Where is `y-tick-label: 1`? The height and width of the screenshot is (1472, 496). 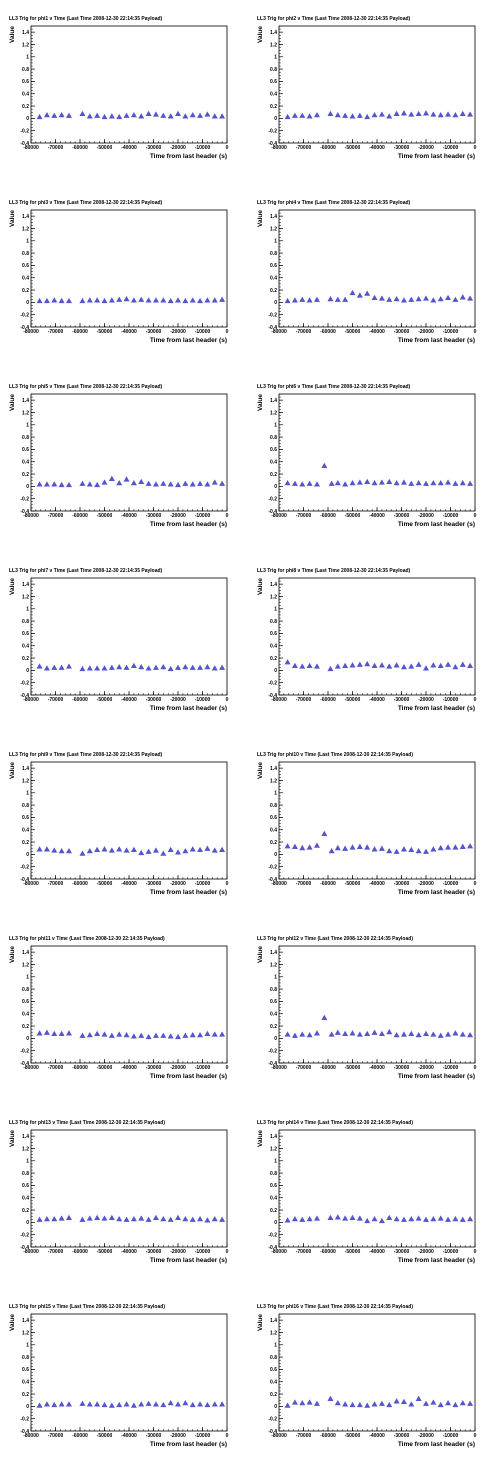 y-tick-label: 1 is located at coordinates (27, 242).